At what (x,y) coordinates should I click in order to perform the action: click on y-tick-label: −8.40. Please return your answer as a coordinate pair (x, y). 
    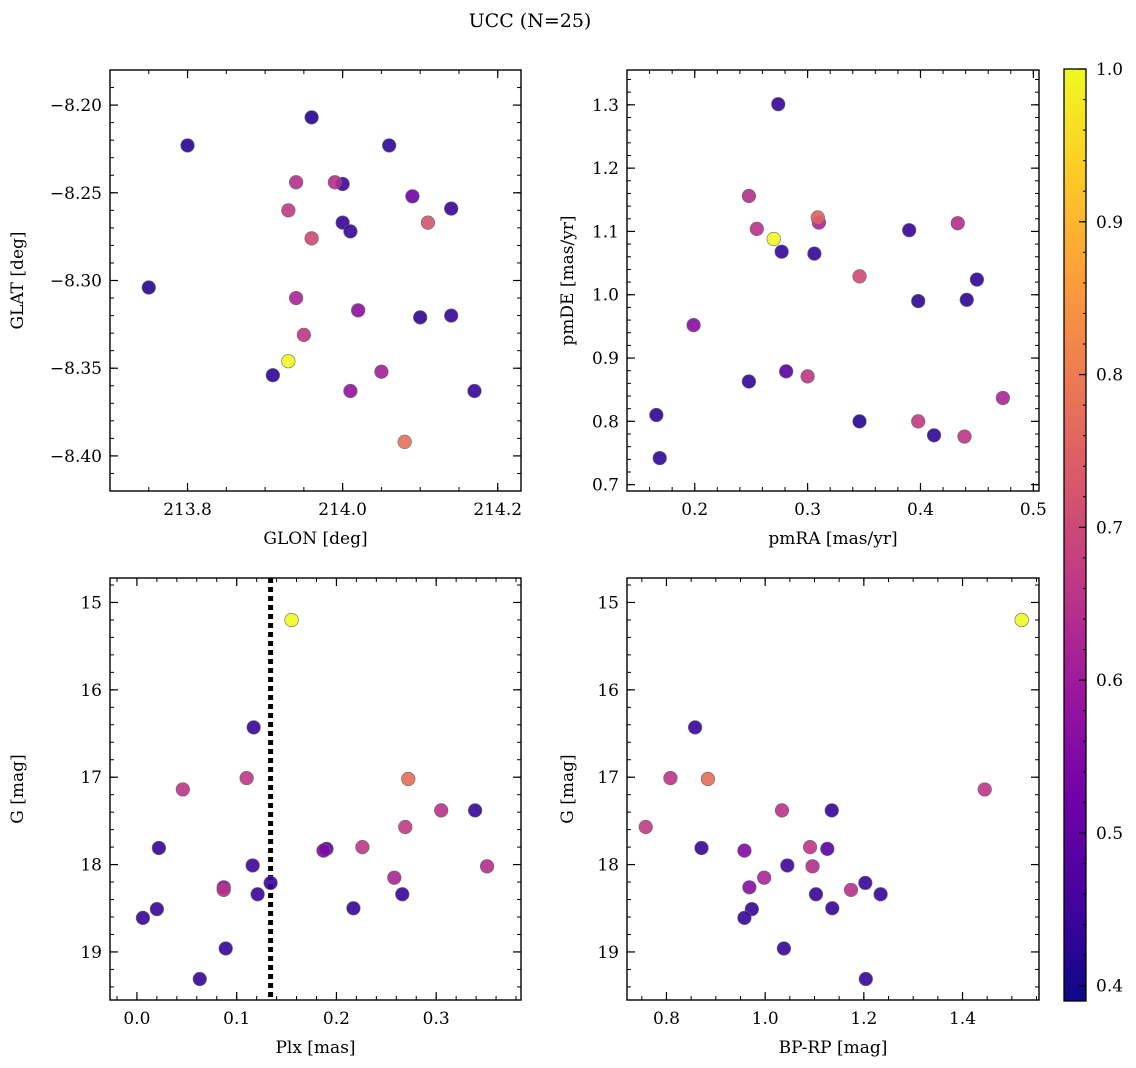
    Looking at the image, I should click on (76, 457).